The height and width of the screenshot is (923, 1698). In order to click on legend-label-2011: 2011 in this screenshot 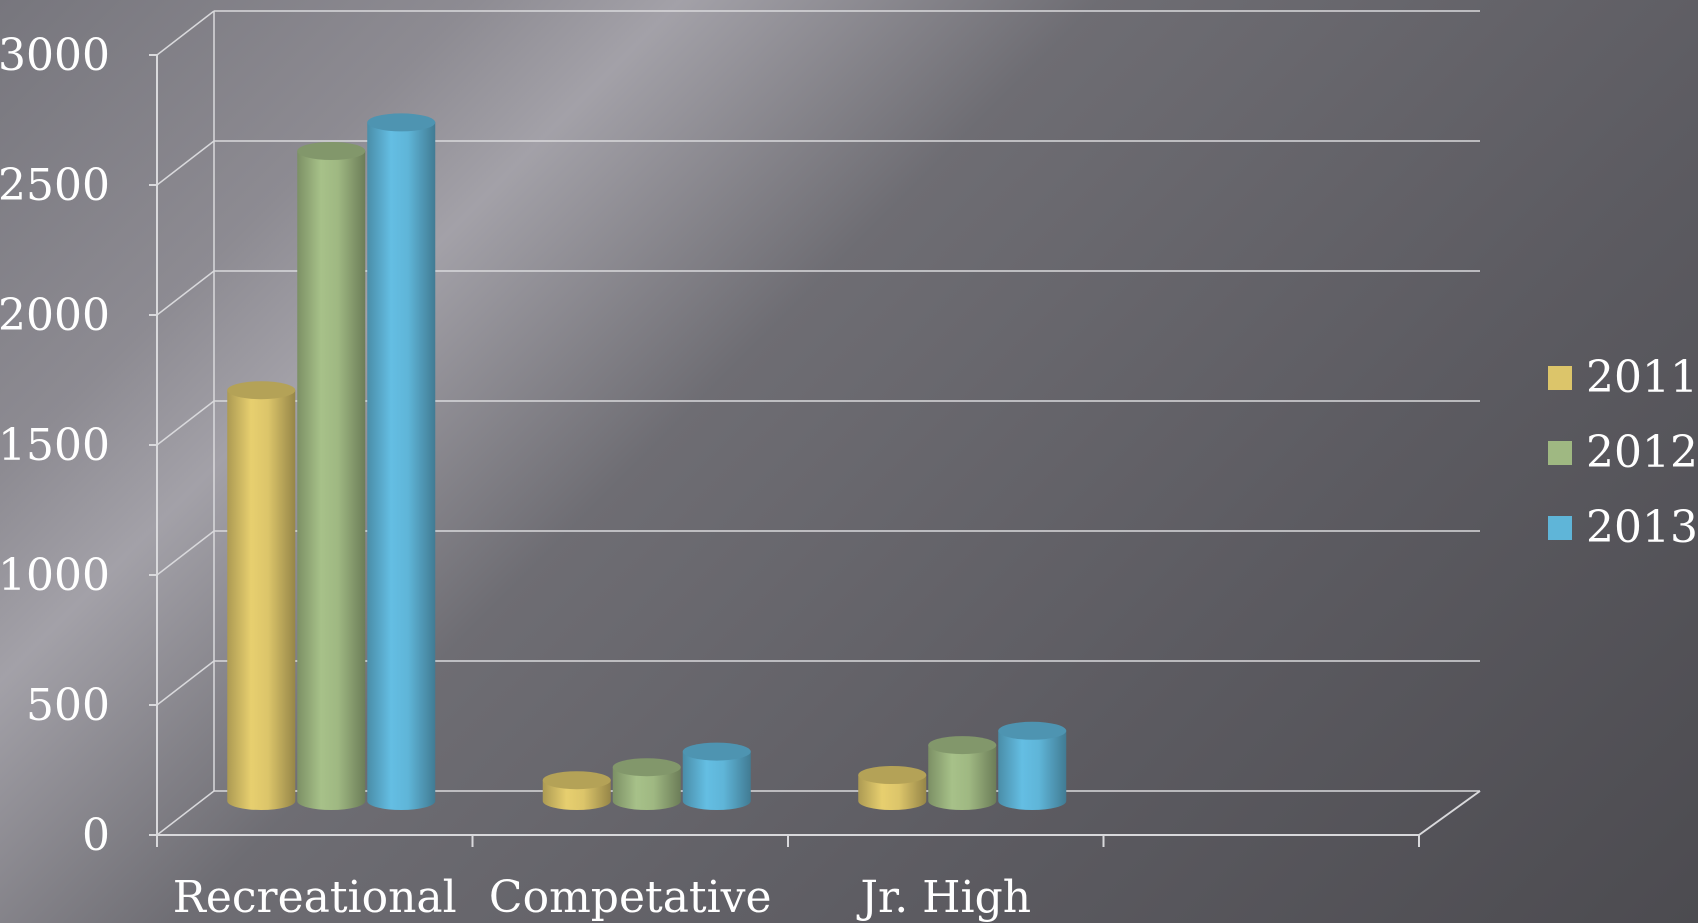, I will do `click(1642, 377)`.